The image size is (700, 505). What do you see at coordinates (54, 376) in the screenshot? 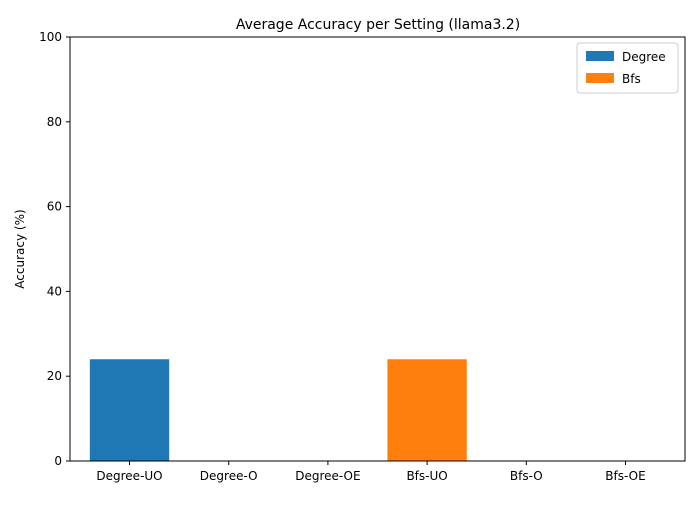
I see `y-tick-label: 20` at bounding box center [54, 376].